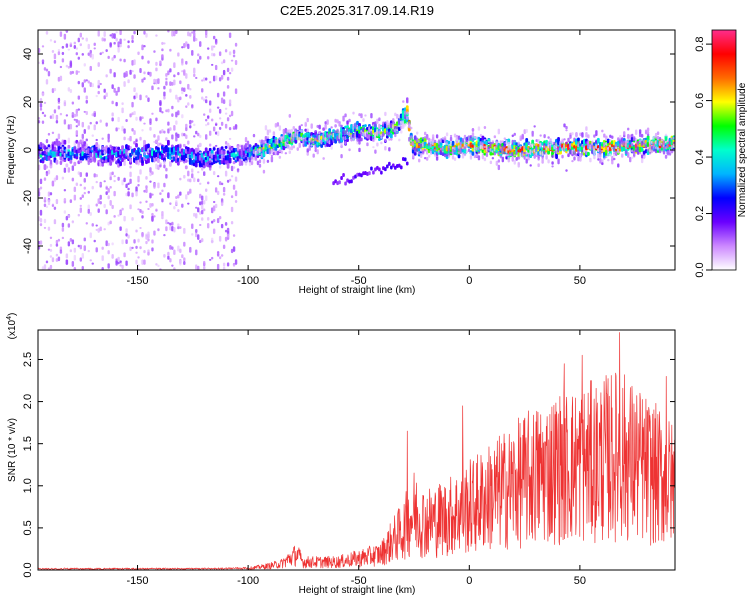 The image size is (750, 600). Describe the element at coordinates (742, 149) in the screenshot. I see `colorbar-label: Normalized spectral amplitude` at that location.